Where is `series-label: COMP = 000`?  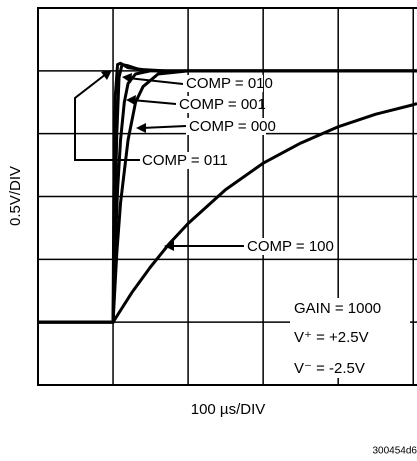
series-label: COMP = 000 is located at coordinates (232, 126).